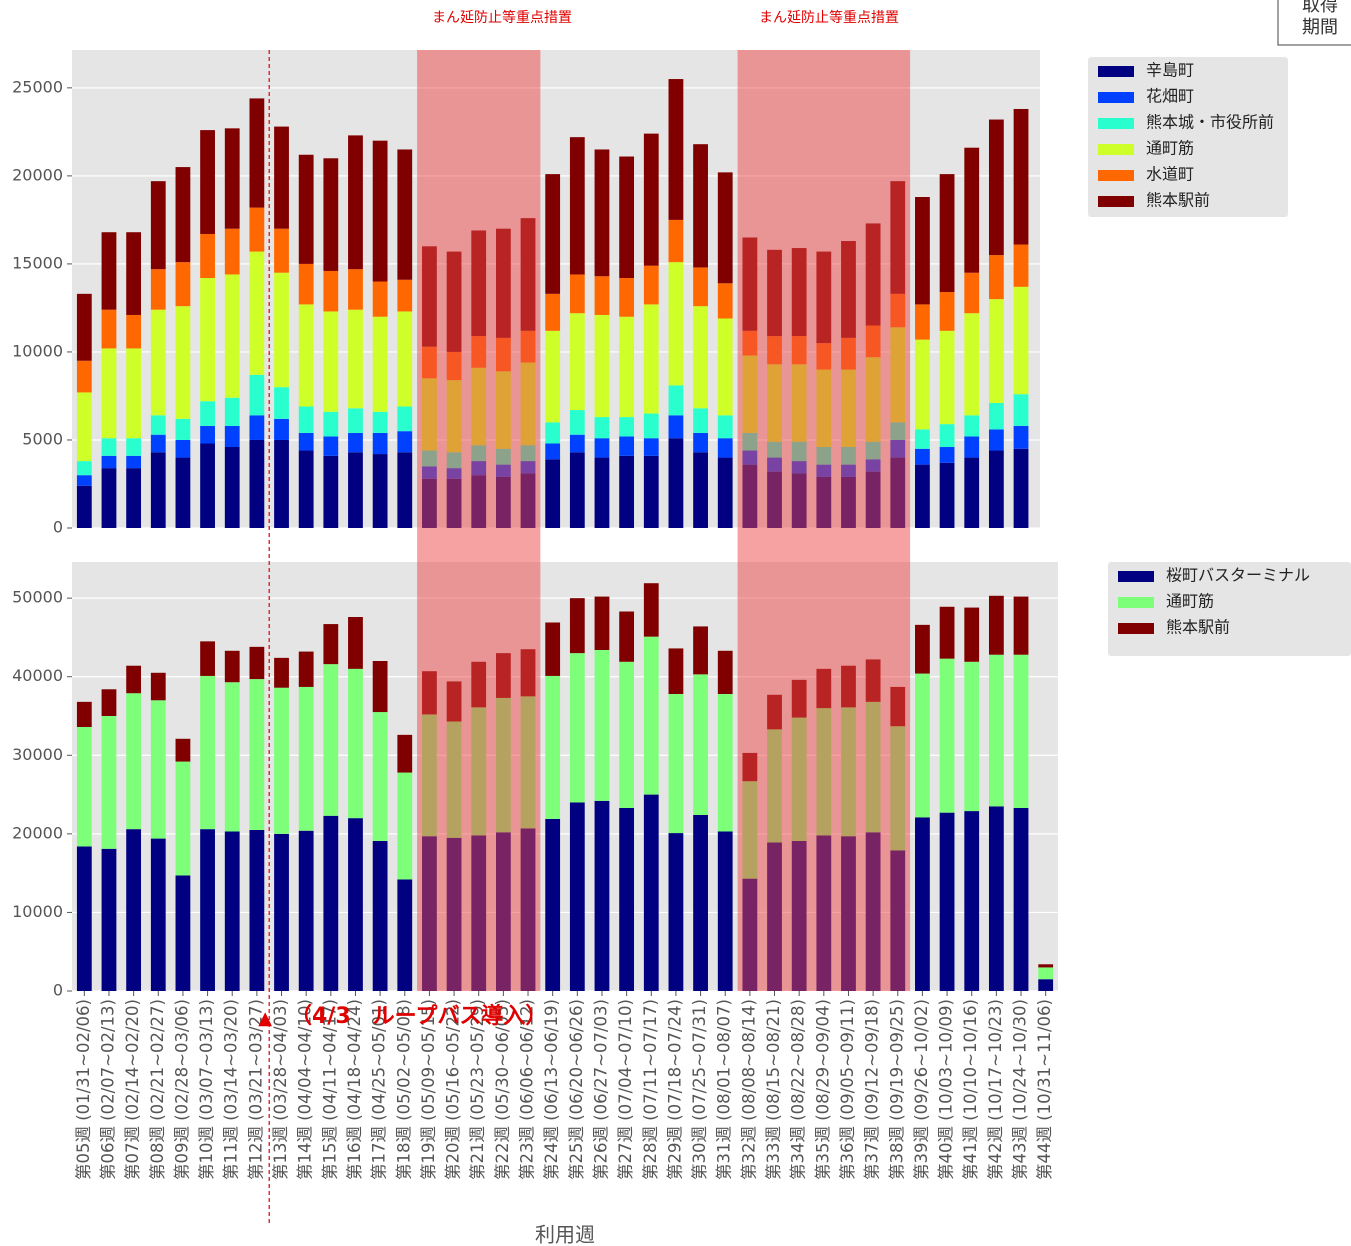 The image size is (1351, 1246). What do you see at coordinates (479, 520) in the screenshot?
I see `emergency-band` at bounding box center [479, 520].